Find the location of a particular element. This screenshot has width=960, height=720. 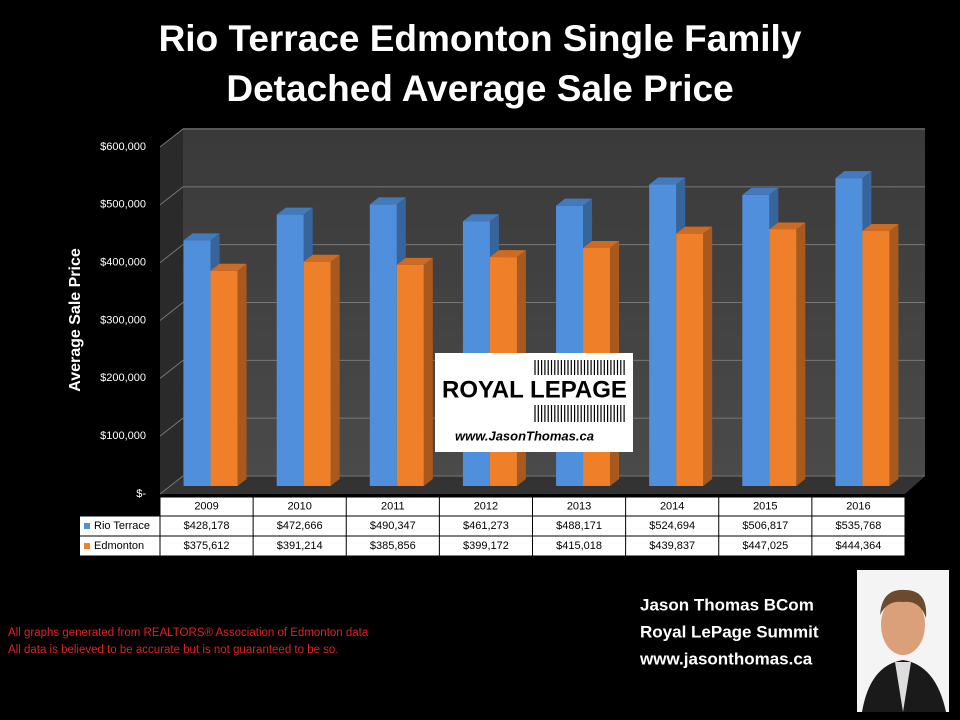

table-value: $375,612 is located at coordinates (207, 546).